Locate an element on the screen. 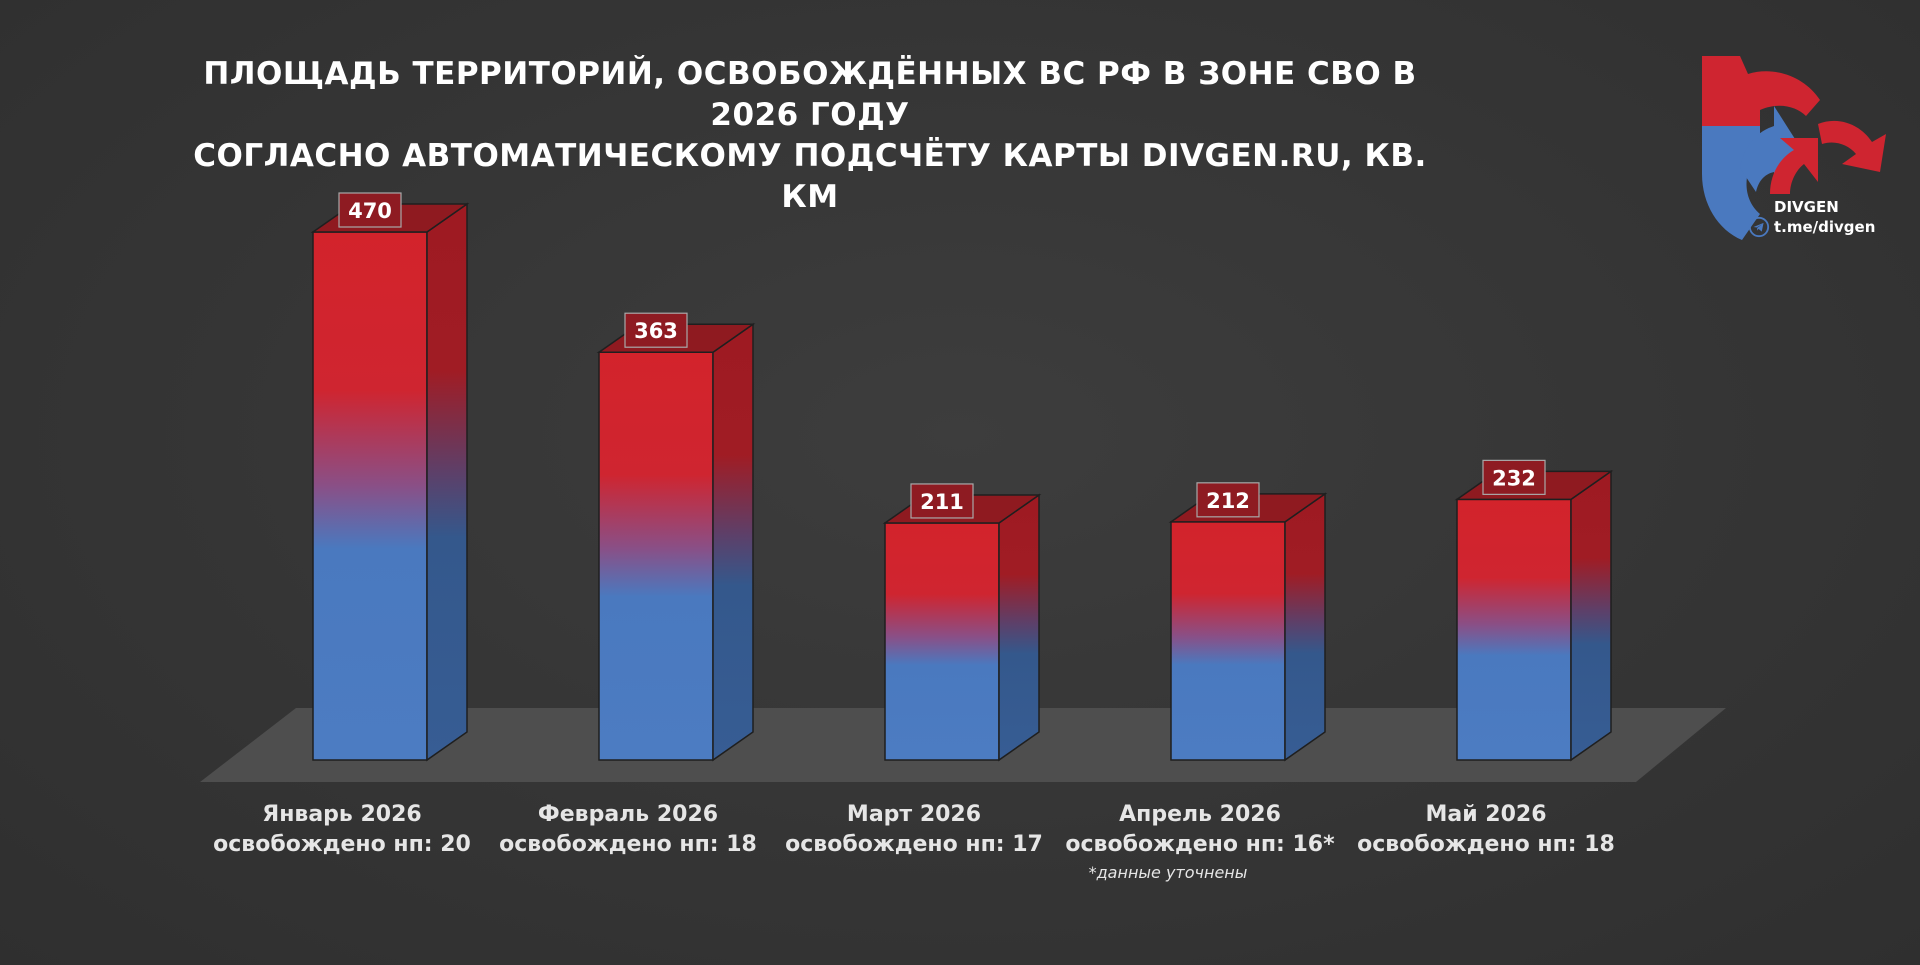 The width and height of the screenshot is (1920, 965). data-label: 470 is located at coordinates (370, 211).